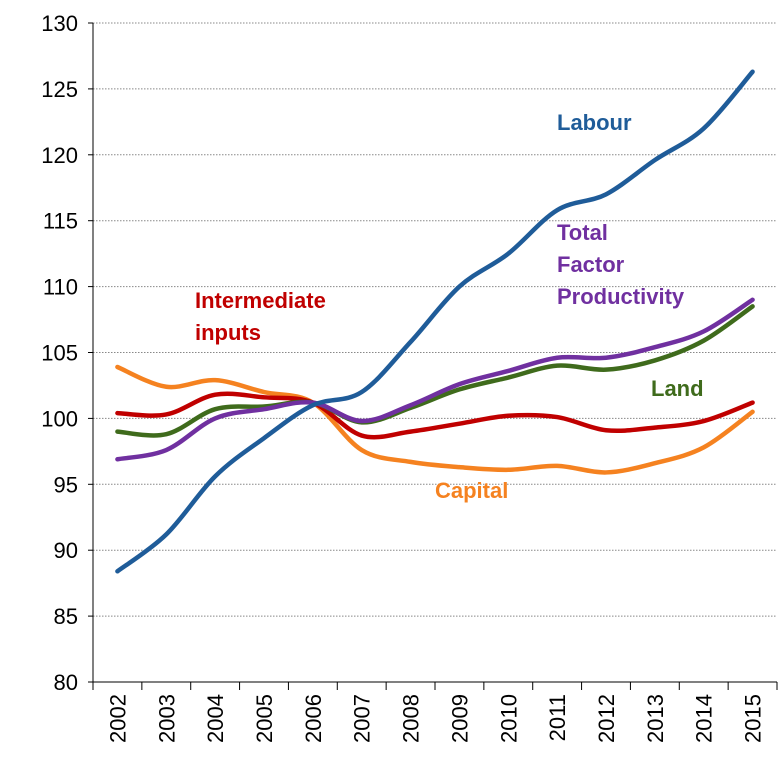 Image resolution: width=778 pixels, height=774 pixels. What do you see at coordinates (60, 221) in the screenshot?
I see `y-tick-label: 115` at bounding box center [60, 221].